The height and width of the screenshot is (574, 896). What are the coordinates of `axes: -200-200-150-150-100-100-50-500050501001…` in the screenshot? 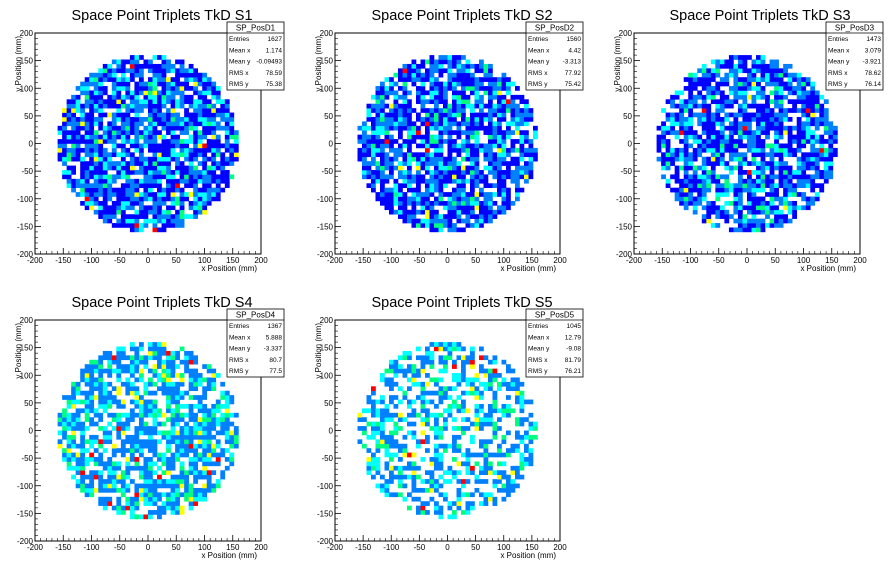 It's located at (741, 147).